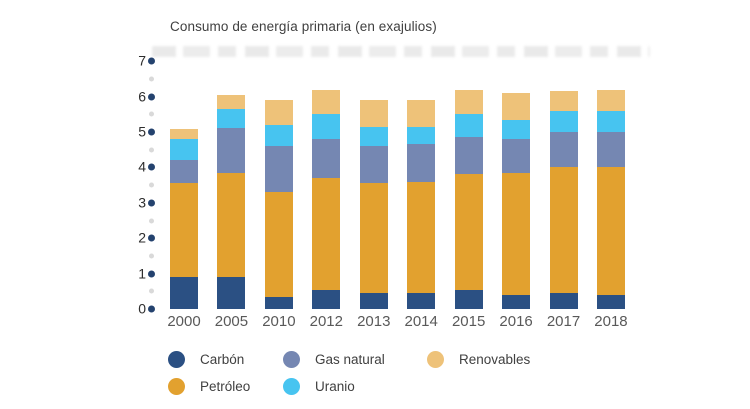 The height and width of the screenshot is (409, 750). Describe the element at coordinates (335, 386) in the screenshot. I see `legend-label-uranio: Uranio` at that location.